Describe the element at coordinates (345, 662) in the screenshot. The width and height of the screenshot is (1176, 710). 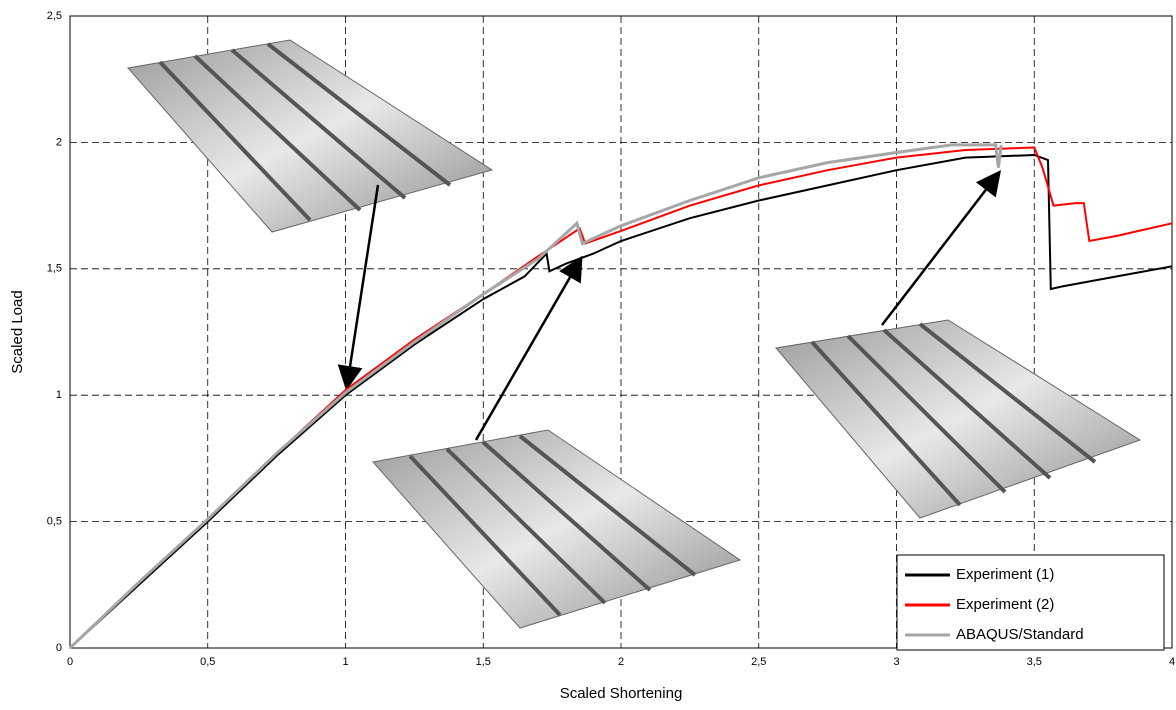
I see `x-tick-label: 1` at that location.